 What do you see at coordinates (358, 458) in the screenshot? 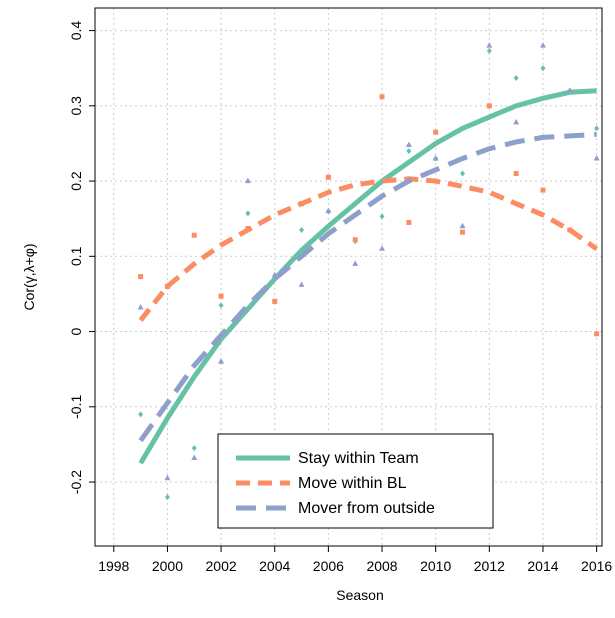
I see `legend-label: Stay within Team` at bounding box center [358, 458].